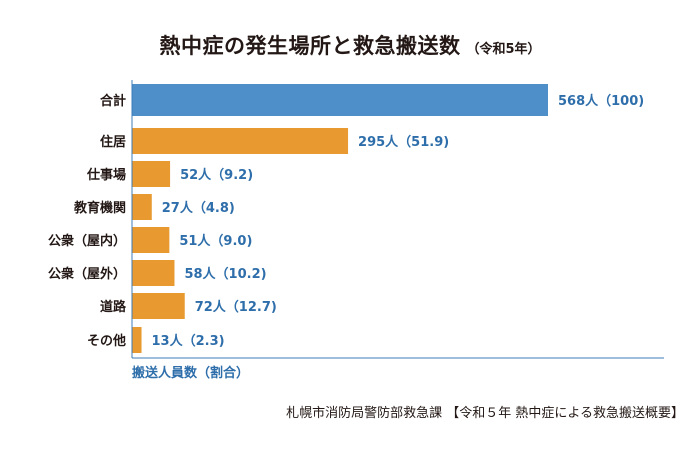  Describe the element at coordinates (106, 175) in the screenshot. I see `category-label-2: 仕事場` at that location.